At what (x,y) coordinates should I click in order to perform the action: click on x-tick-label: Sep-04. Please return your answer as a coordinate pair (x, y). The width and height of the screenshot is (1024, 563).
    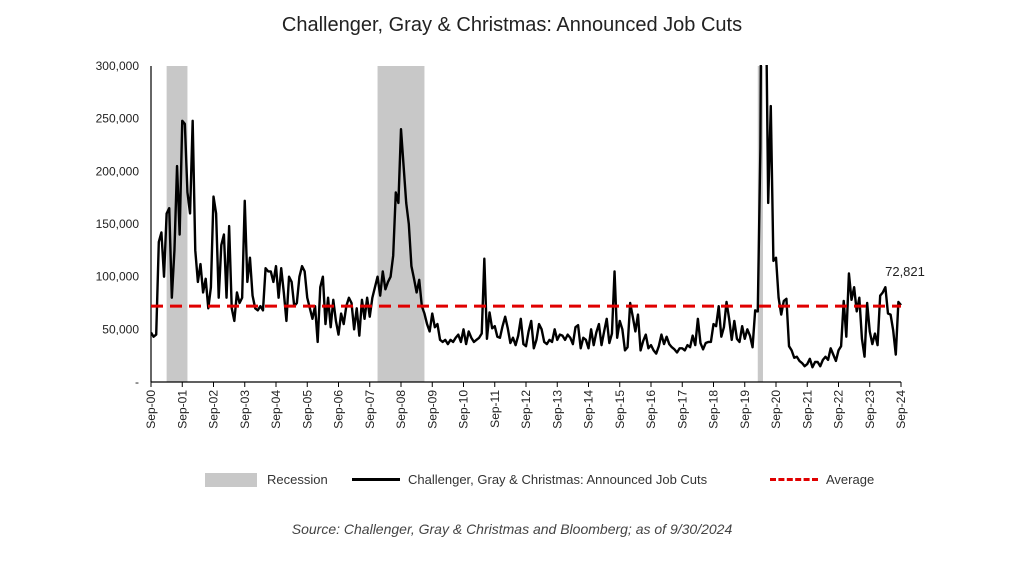
    Looking at the image, I should click on (276, 409).